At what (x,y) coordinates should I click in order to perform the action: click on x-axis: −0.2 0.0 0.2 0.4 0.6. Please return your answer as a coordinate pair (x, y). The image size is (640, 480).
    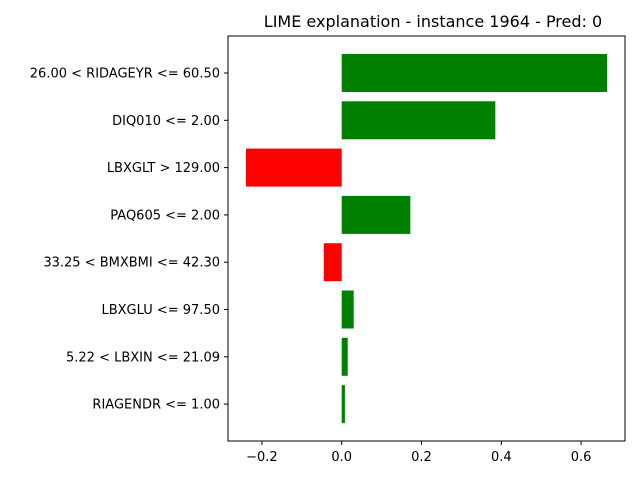
    Looking at the image, I should click on (418, 453).